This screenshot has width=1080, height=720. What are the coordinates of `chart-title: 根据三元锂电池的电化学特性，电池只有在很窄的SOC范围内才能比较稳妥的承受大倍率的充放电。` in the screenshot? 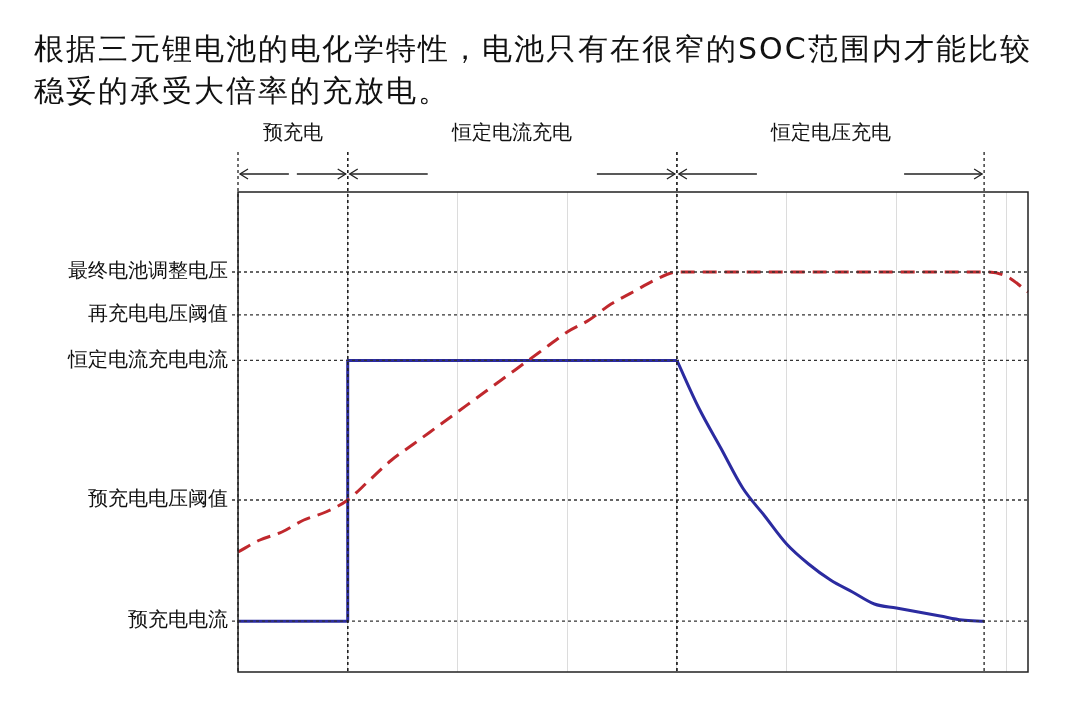 It's located at (533, 70).